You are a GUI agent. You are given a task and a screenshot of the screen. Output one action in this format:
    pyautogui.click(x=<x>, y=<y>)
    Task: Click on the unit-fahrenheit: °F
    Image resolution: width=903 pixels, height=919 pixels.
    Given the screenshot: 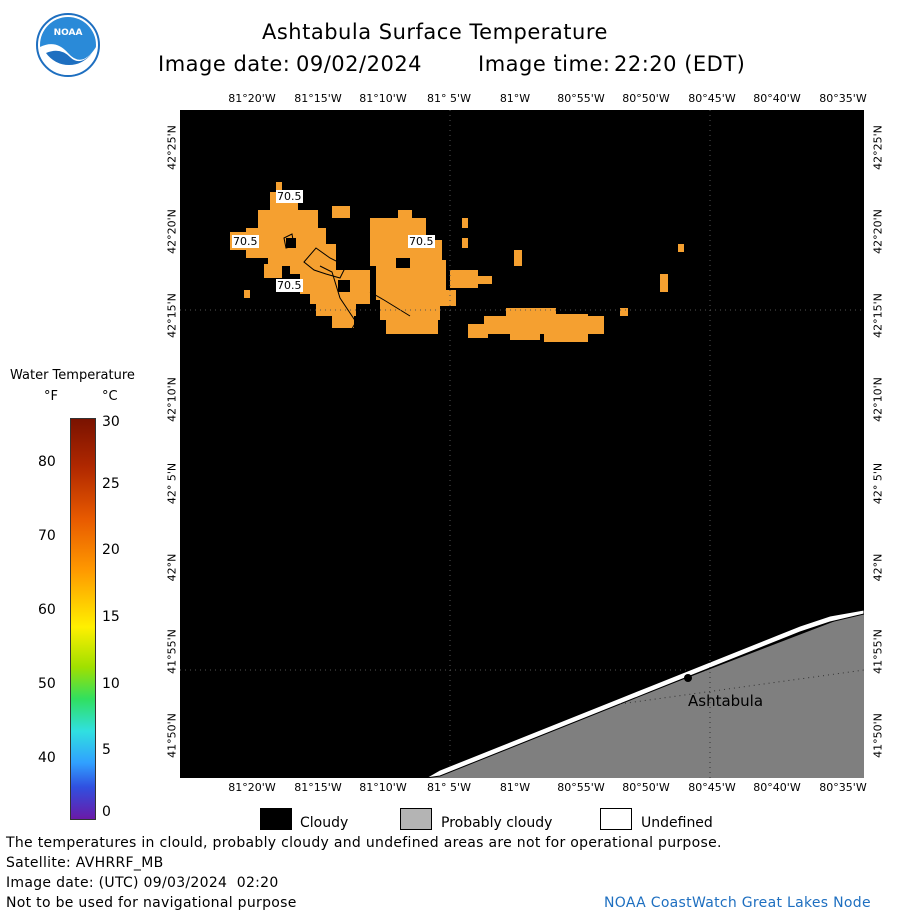 What is the action you would take?
    pyautogui.click(x=51, y=396)
    